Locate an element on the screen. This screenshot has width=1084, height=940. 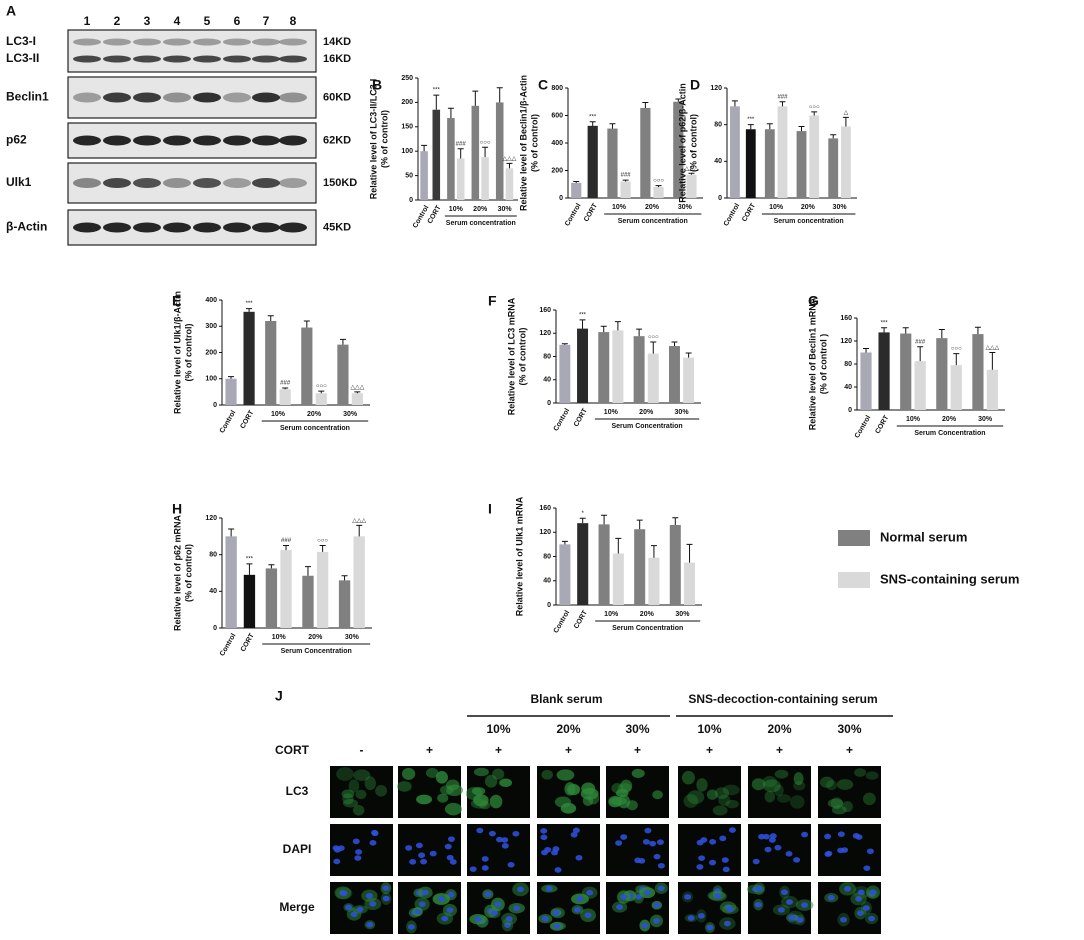
x-tick-label: Control is located at coordinates (228, 644).